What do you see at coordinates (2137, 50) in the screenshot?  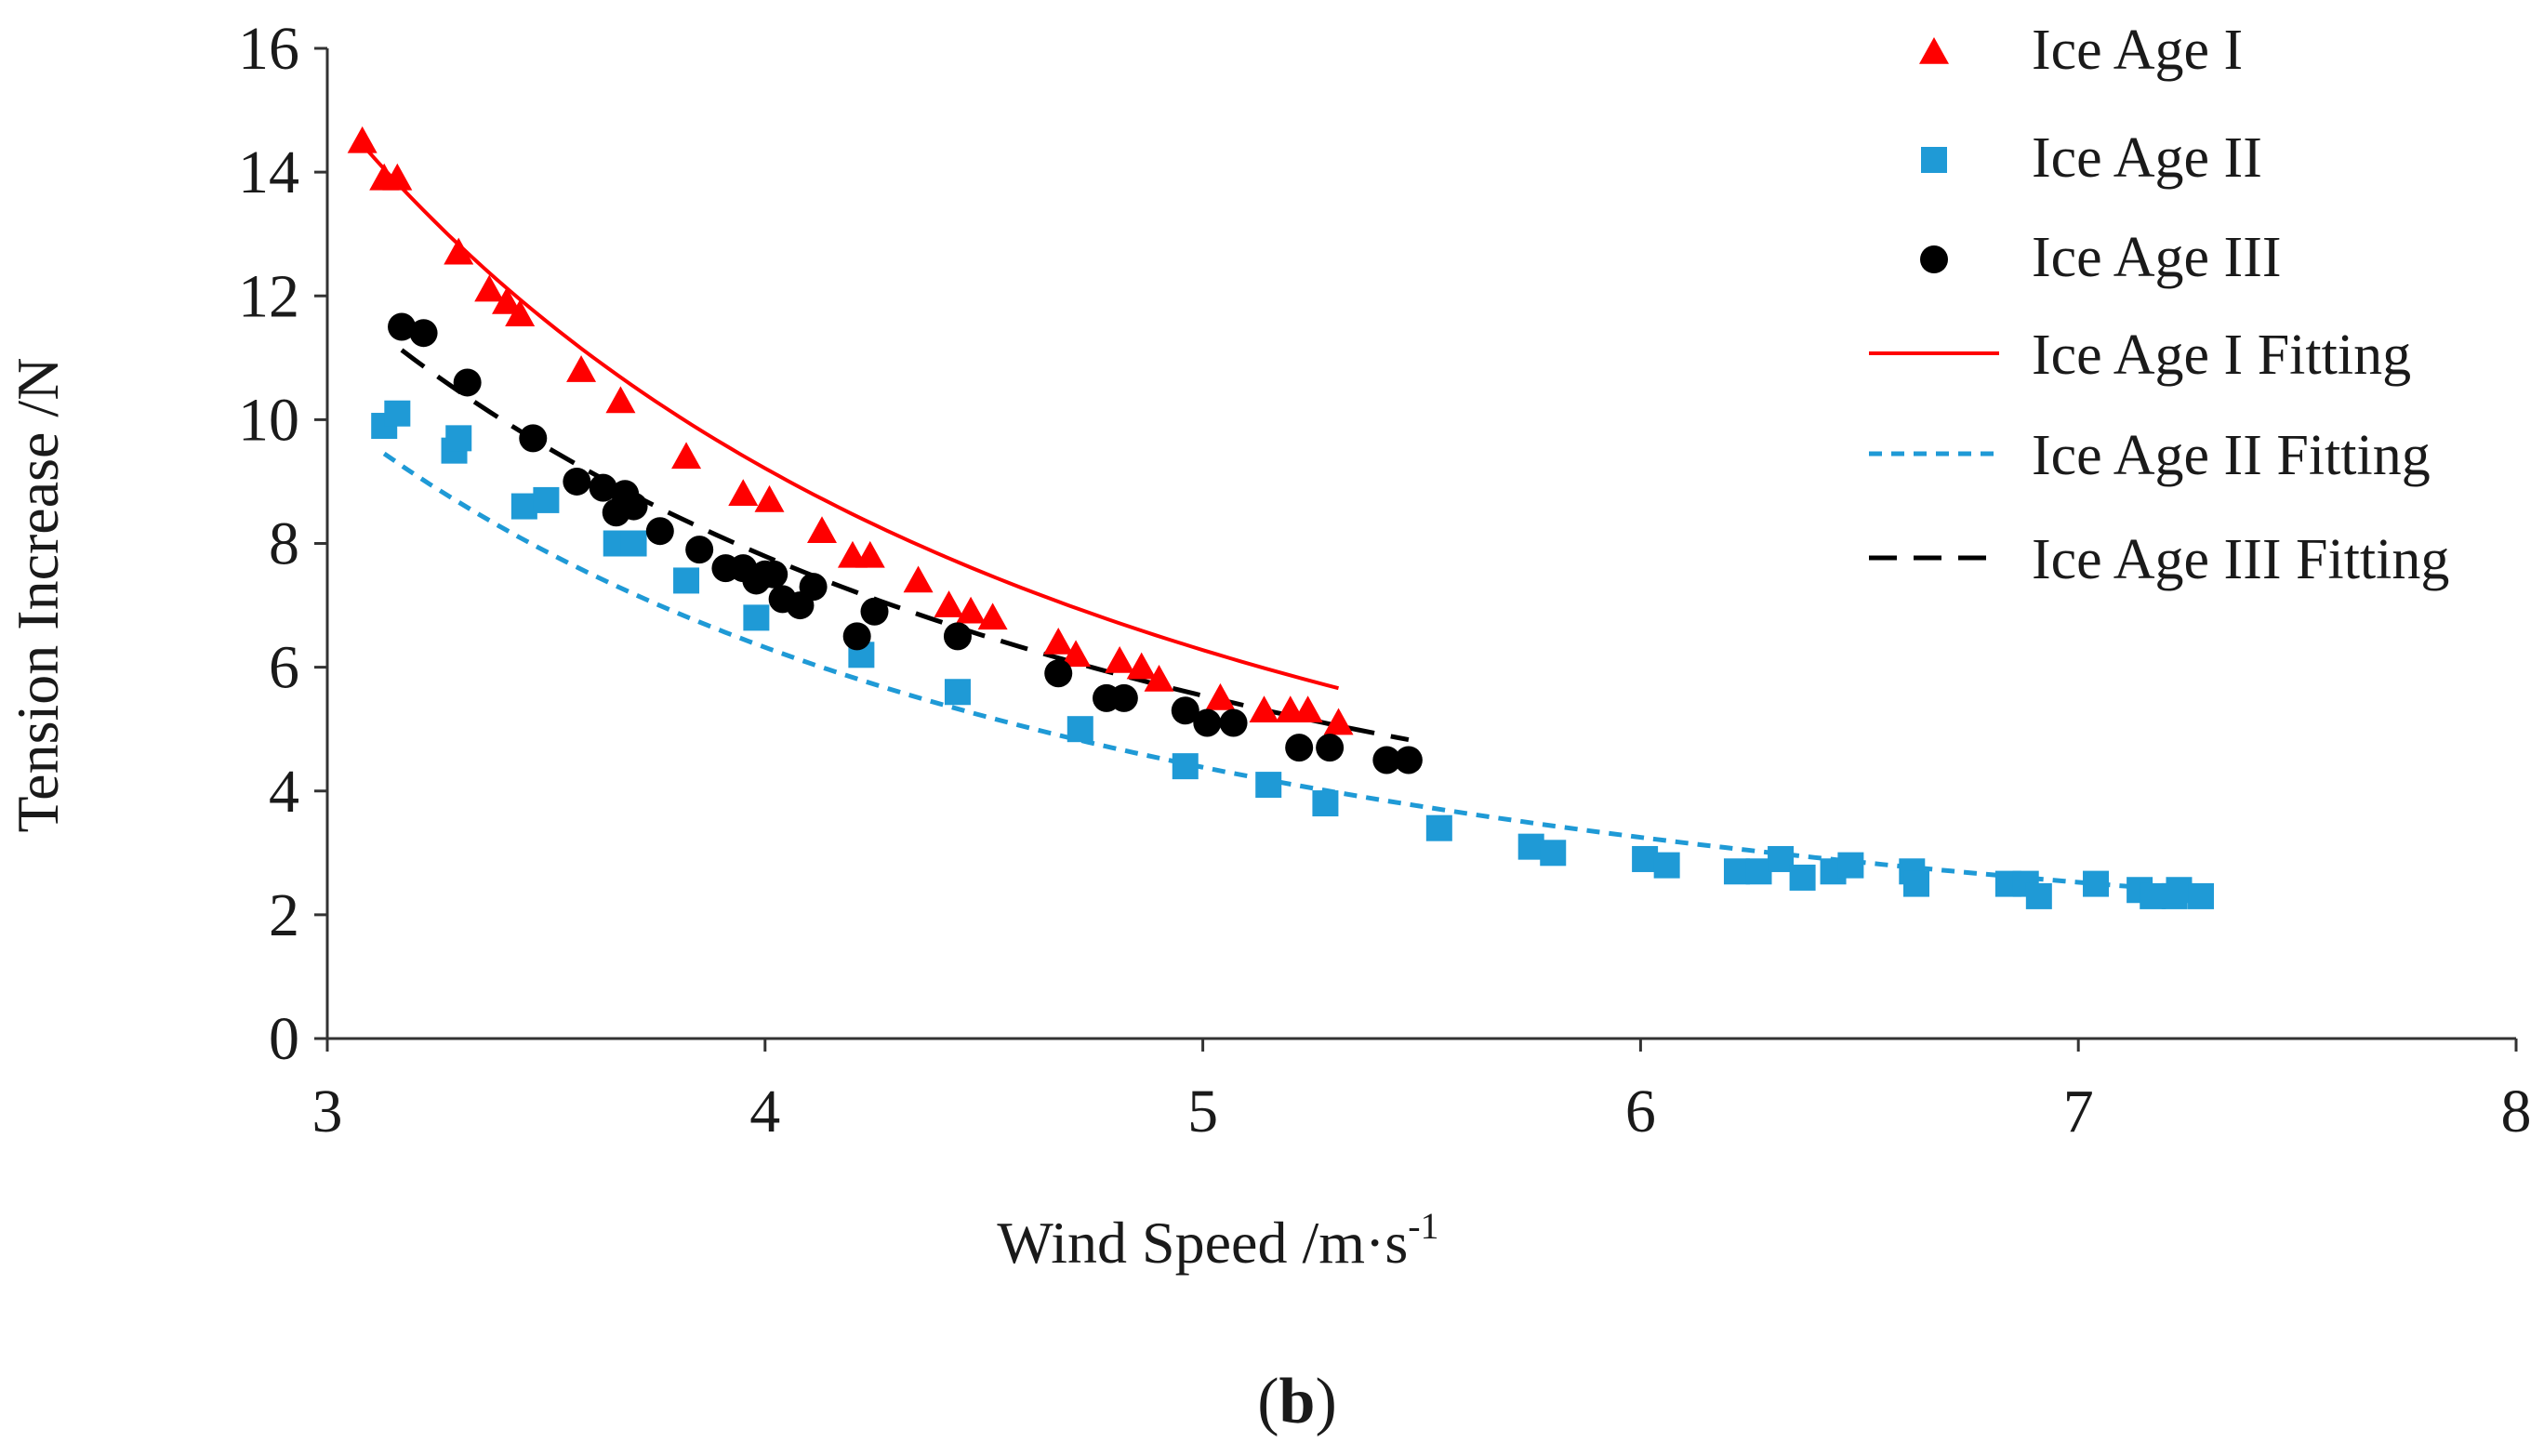 I see `legend-label: Ice Age I` at bounding box center [2137, 50].